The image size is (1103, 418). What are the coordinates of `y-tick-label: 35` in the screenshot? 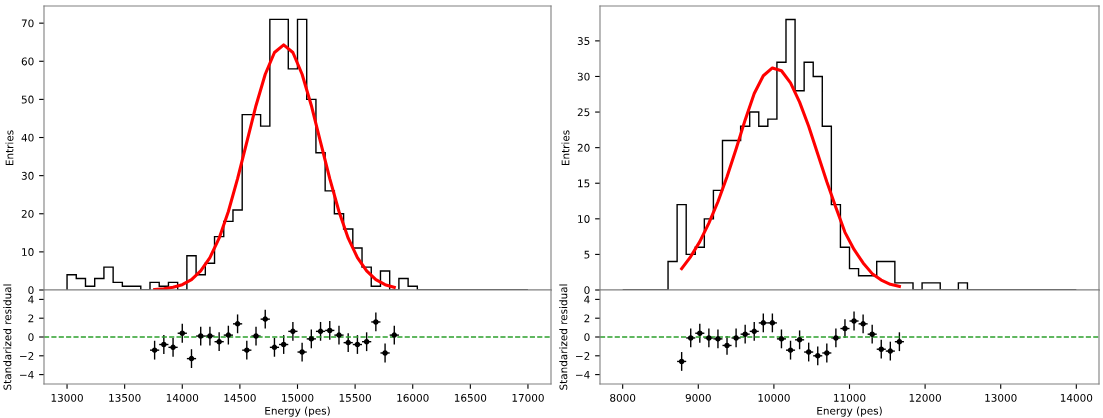 It's located at (583, 41).